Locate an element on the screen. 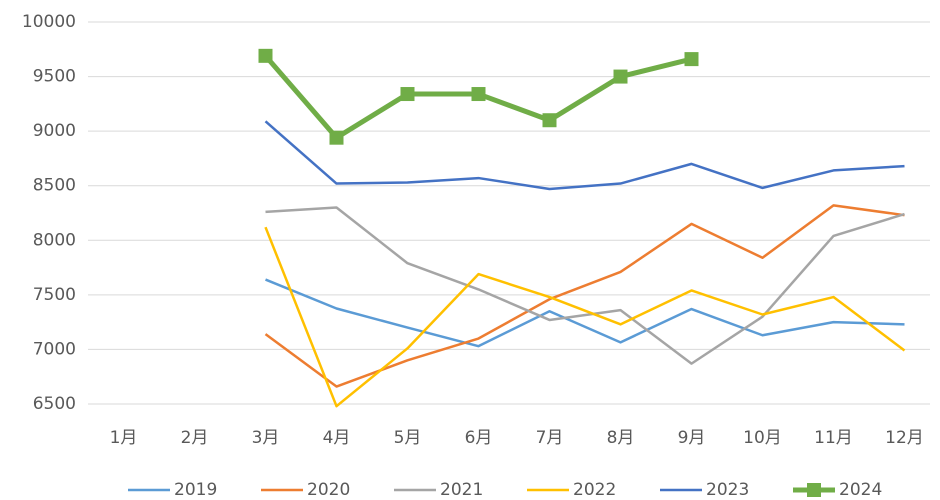 The image size is (940, 500). legend-label: 2024 is located at coordinates (860, 490).